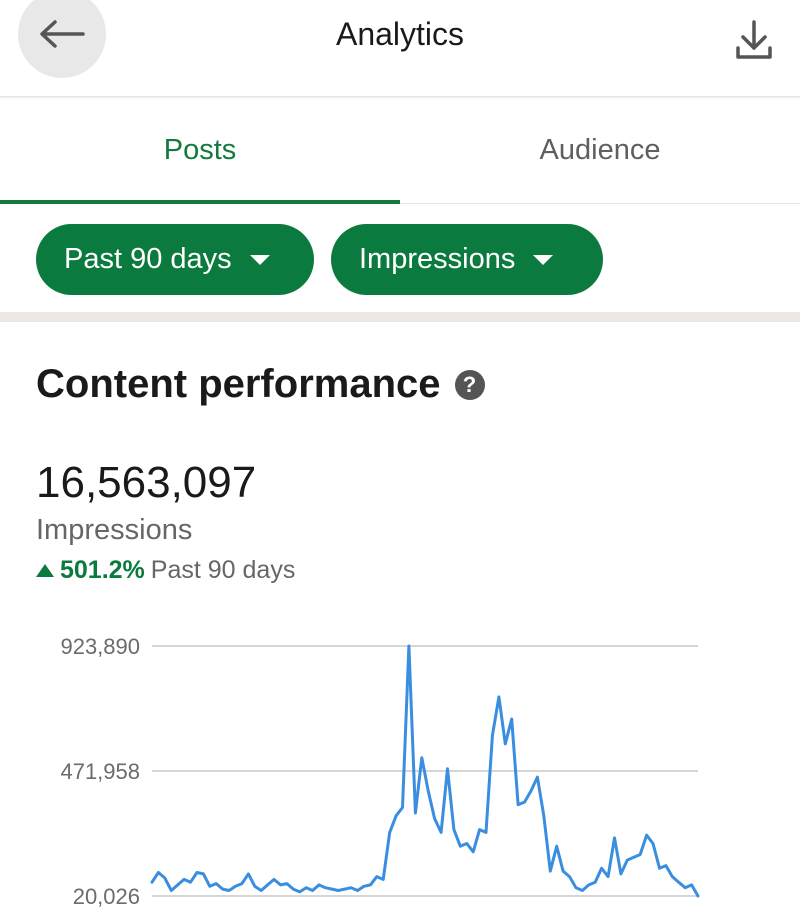 The width and height of the screenshot is (800, 907). Describe the element at coordinates (146, 482) in the screenshot. I see `total-impressions: 16,563,097` at that location.